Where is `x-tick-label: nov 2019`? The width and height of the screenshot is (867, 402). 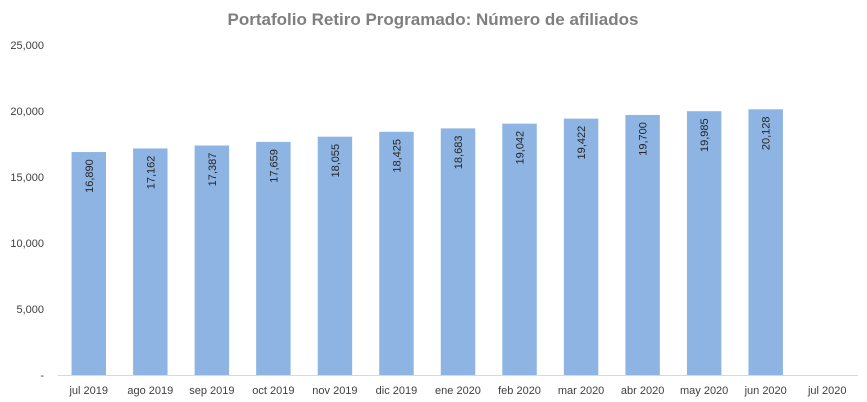 x-tick-label: nov 2019 is located at coordinates (334, 391).